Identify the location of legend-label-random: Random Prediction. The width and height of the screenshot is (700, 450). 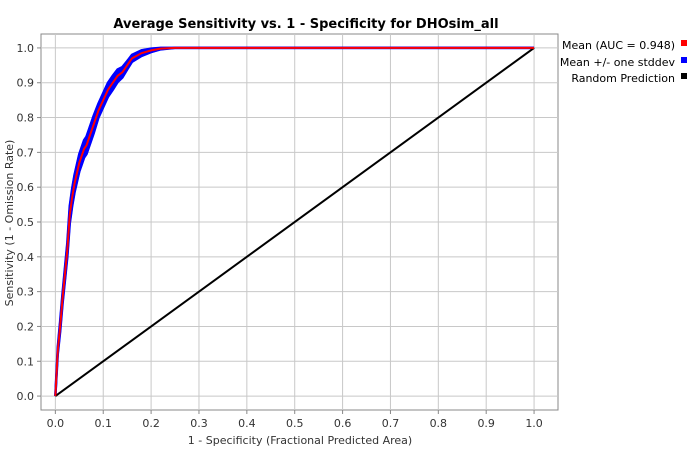
(623, 78).